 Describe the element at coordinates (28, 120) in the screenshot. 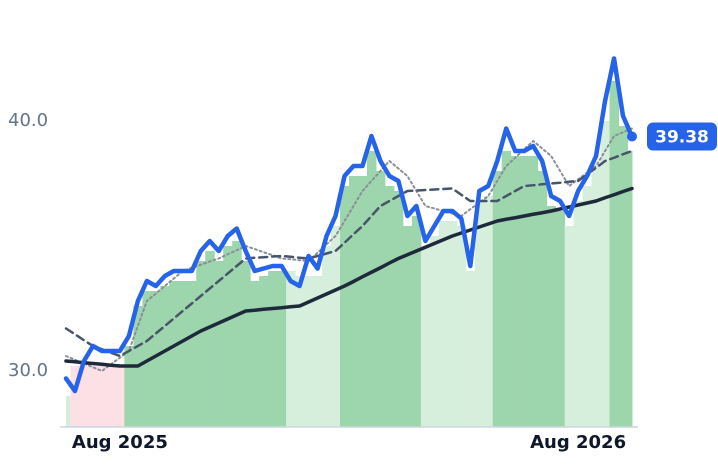

I see `y-tick-label: 40.0` at that location.